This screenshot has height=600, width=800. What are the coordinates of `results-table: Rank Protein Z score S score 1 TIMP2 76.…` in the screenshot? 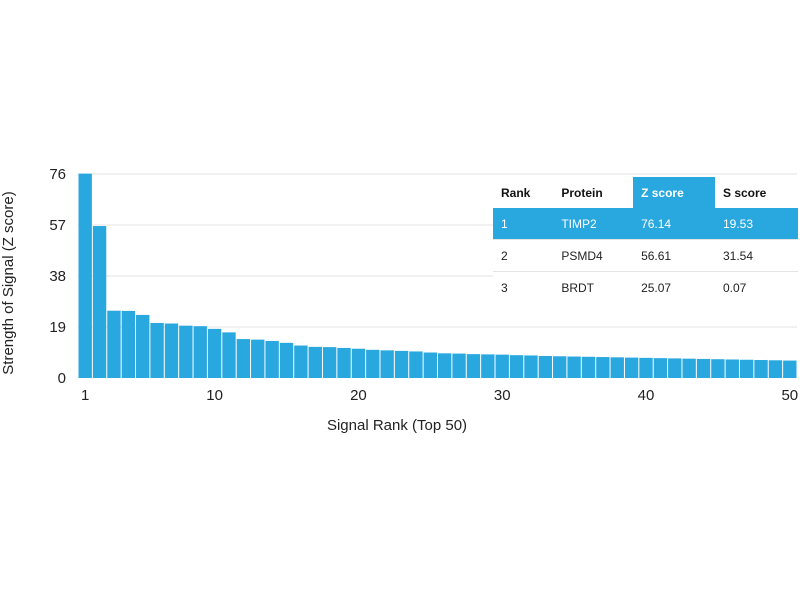 It's located at (645, 240).